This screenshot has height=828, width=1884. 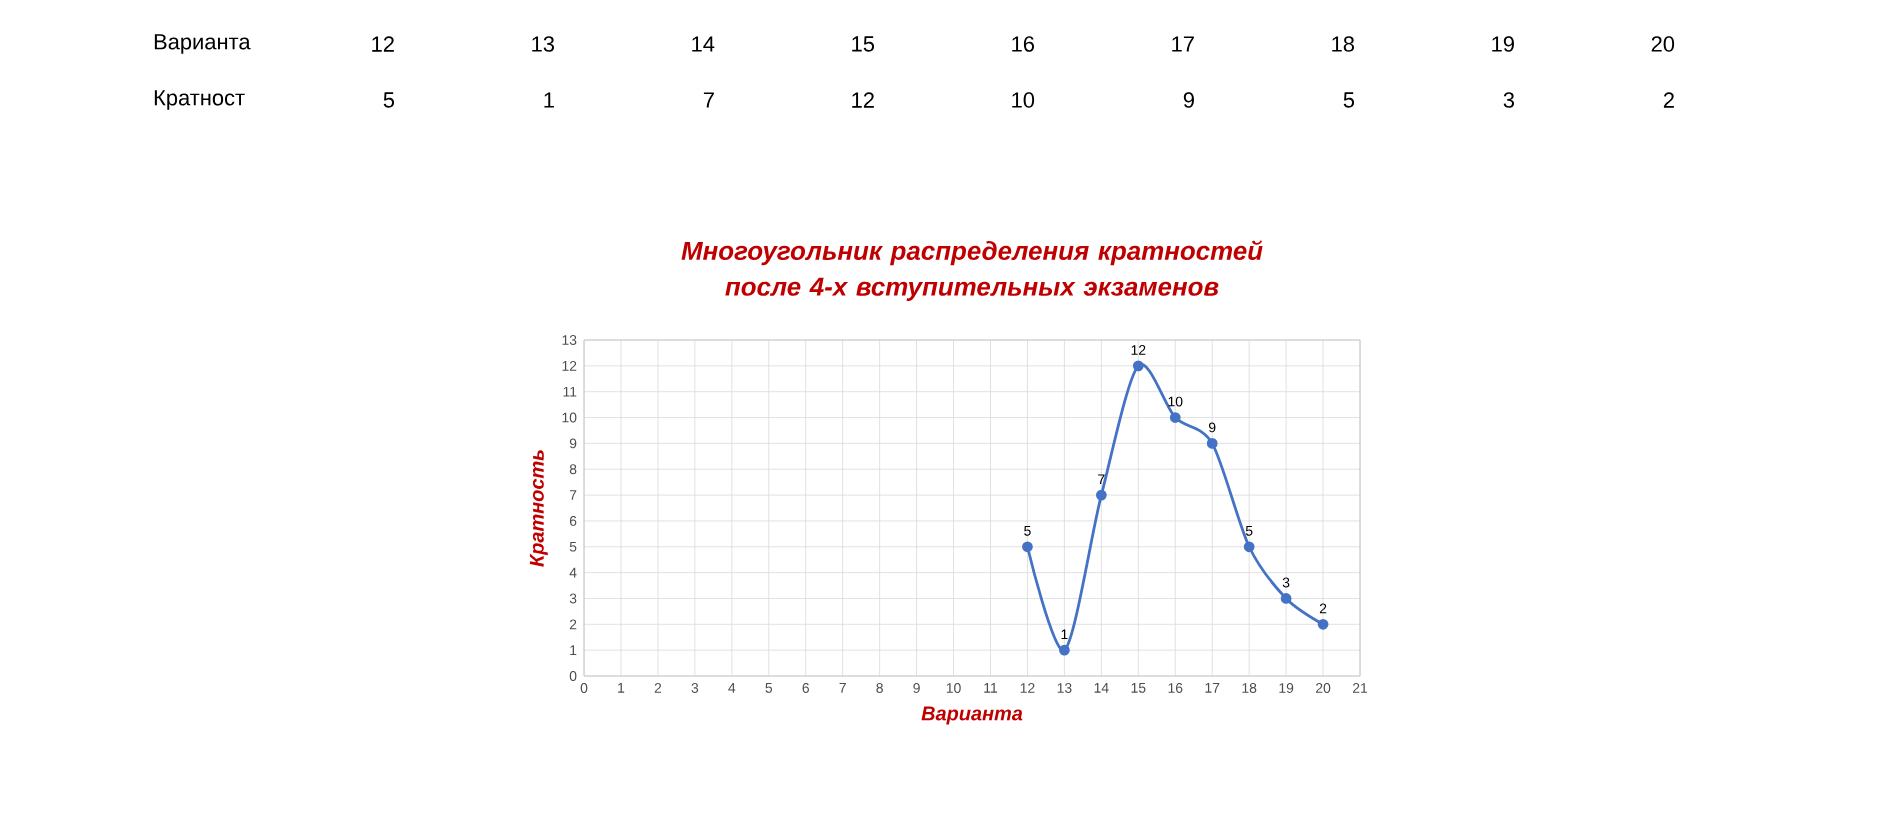 I want to click on text: 1, so click(x=549, y=100).